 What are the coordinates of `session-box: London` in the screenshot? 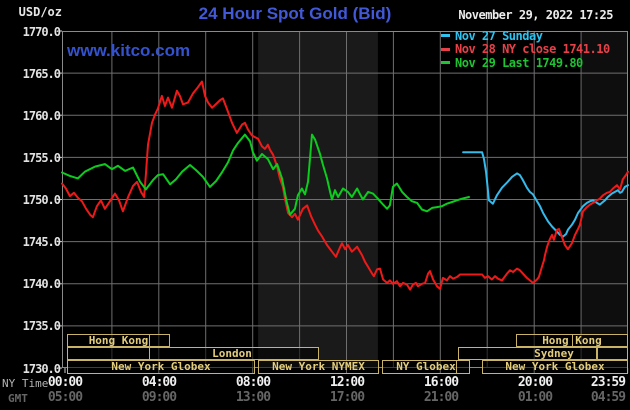 It's located at (193, 353).